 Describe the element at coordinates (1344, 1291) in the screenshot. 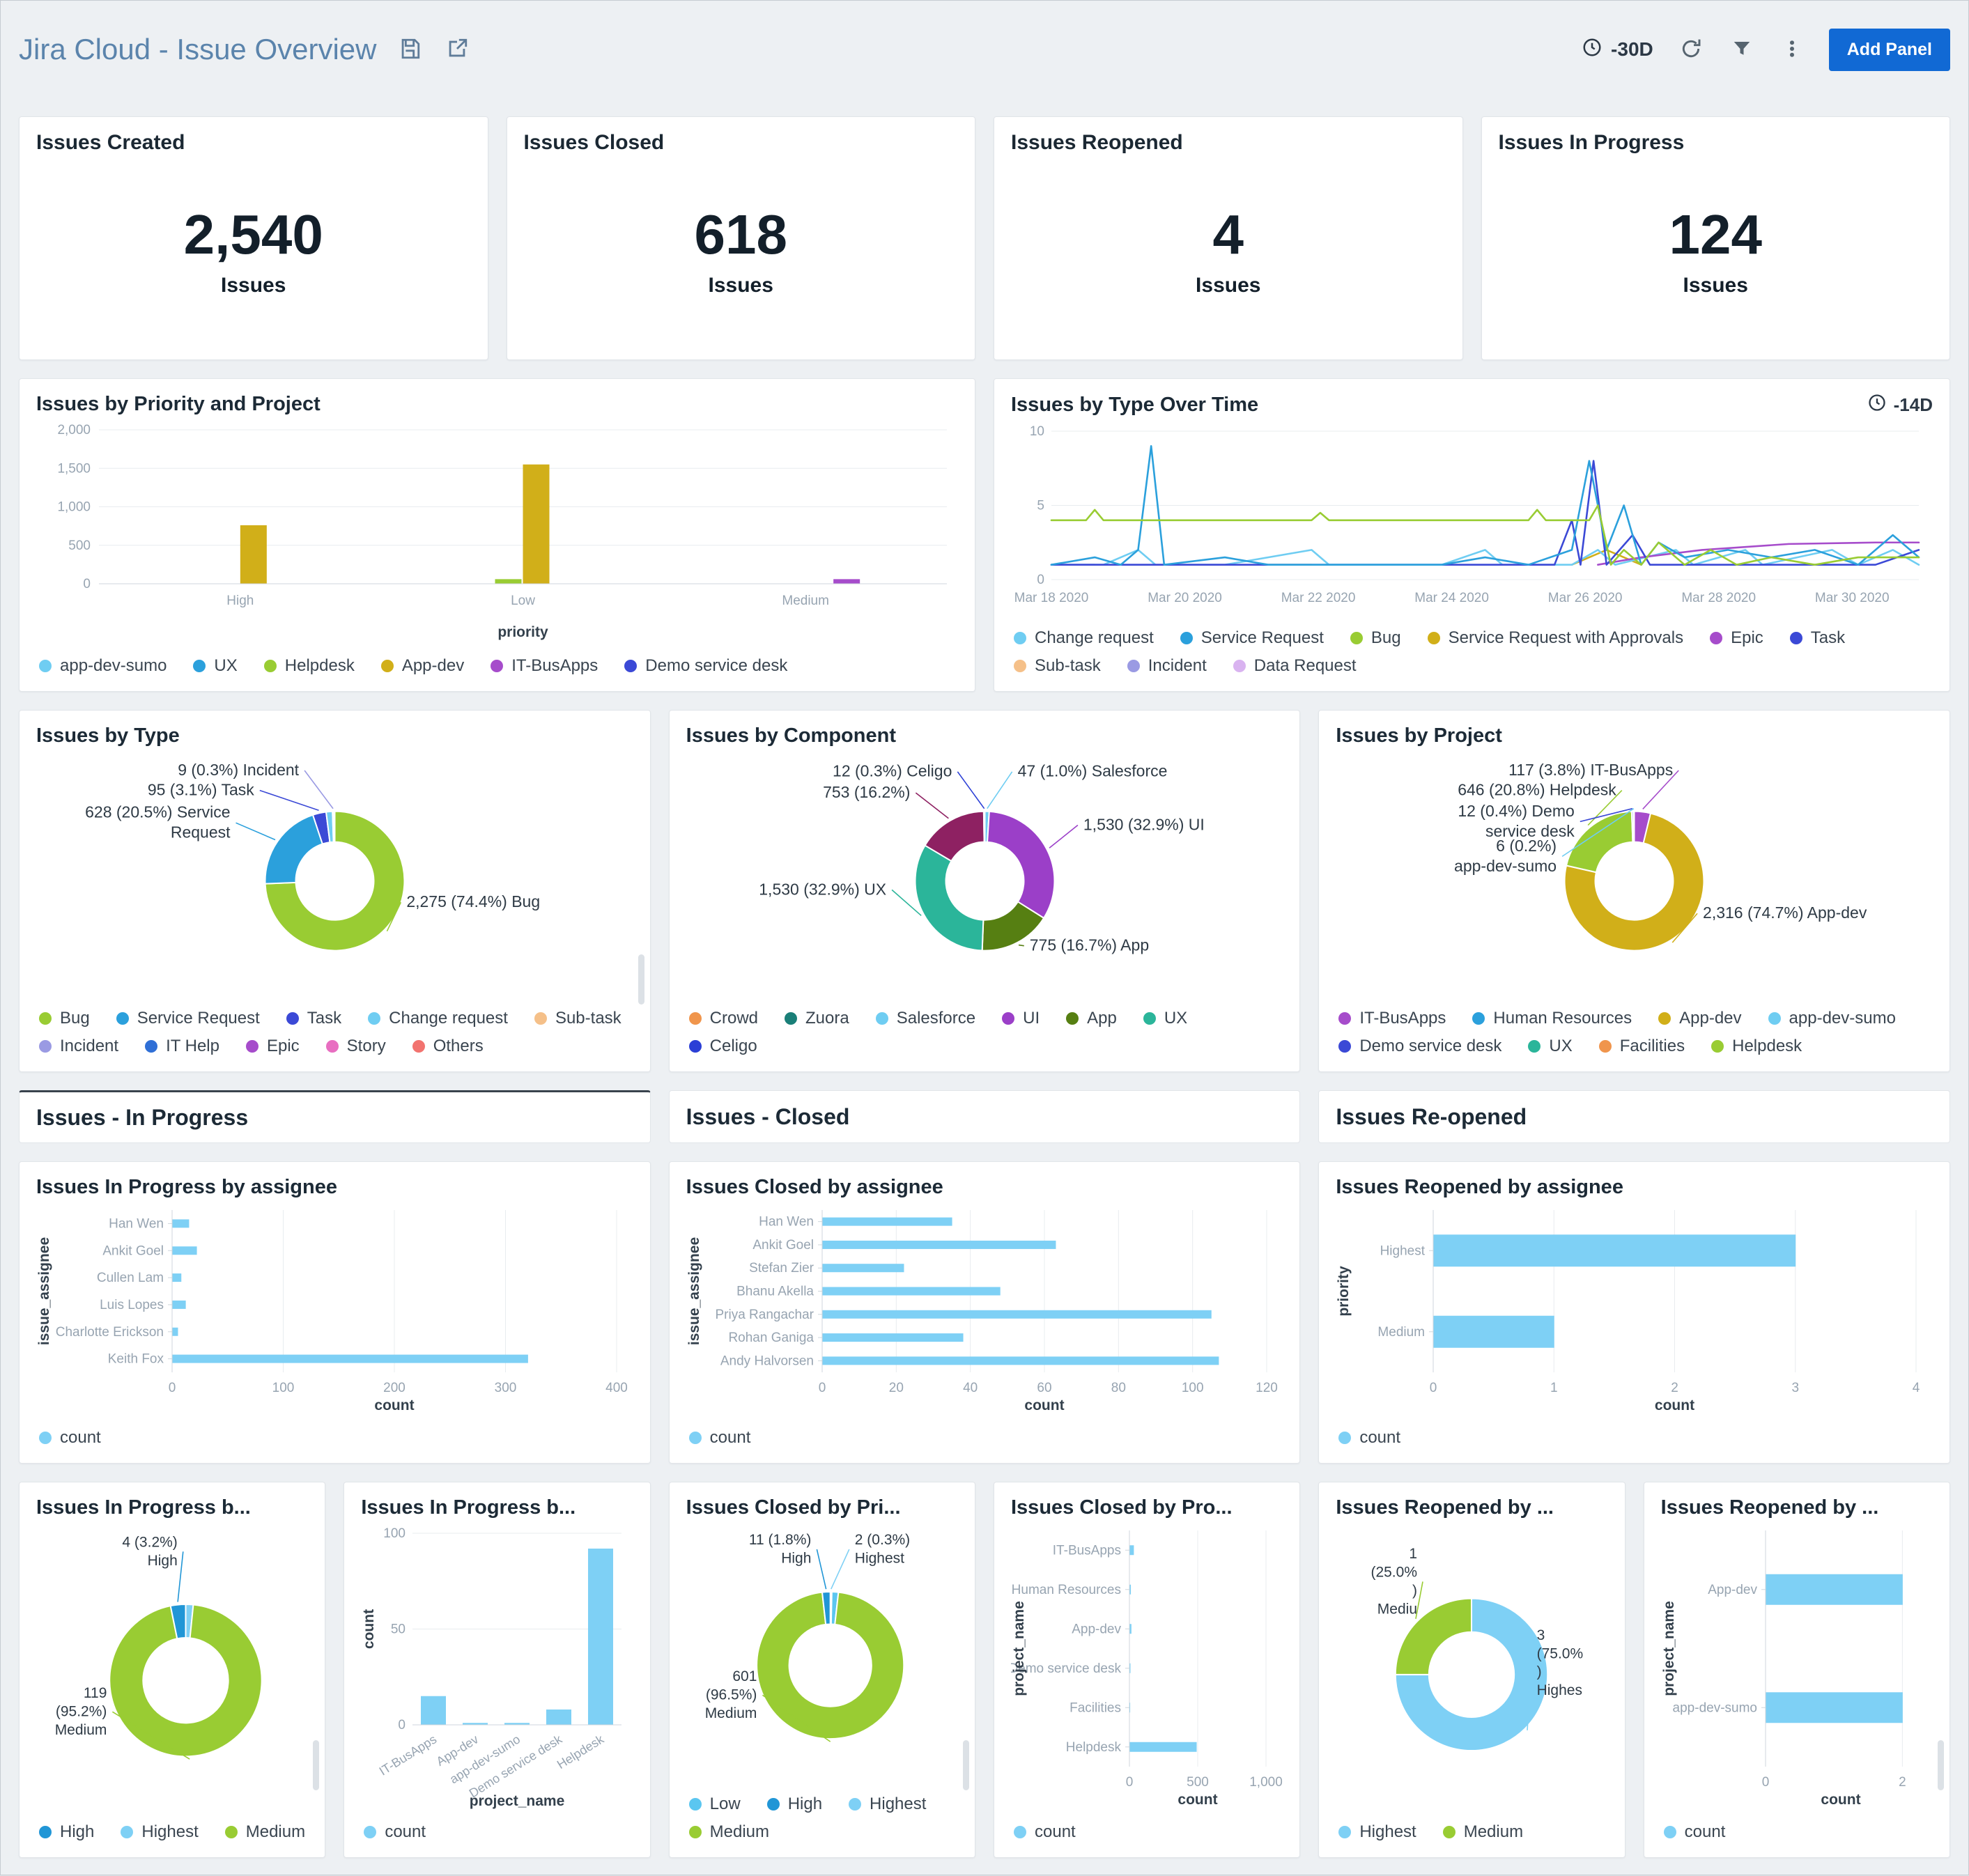

I see `svg-text: priority` at that location.